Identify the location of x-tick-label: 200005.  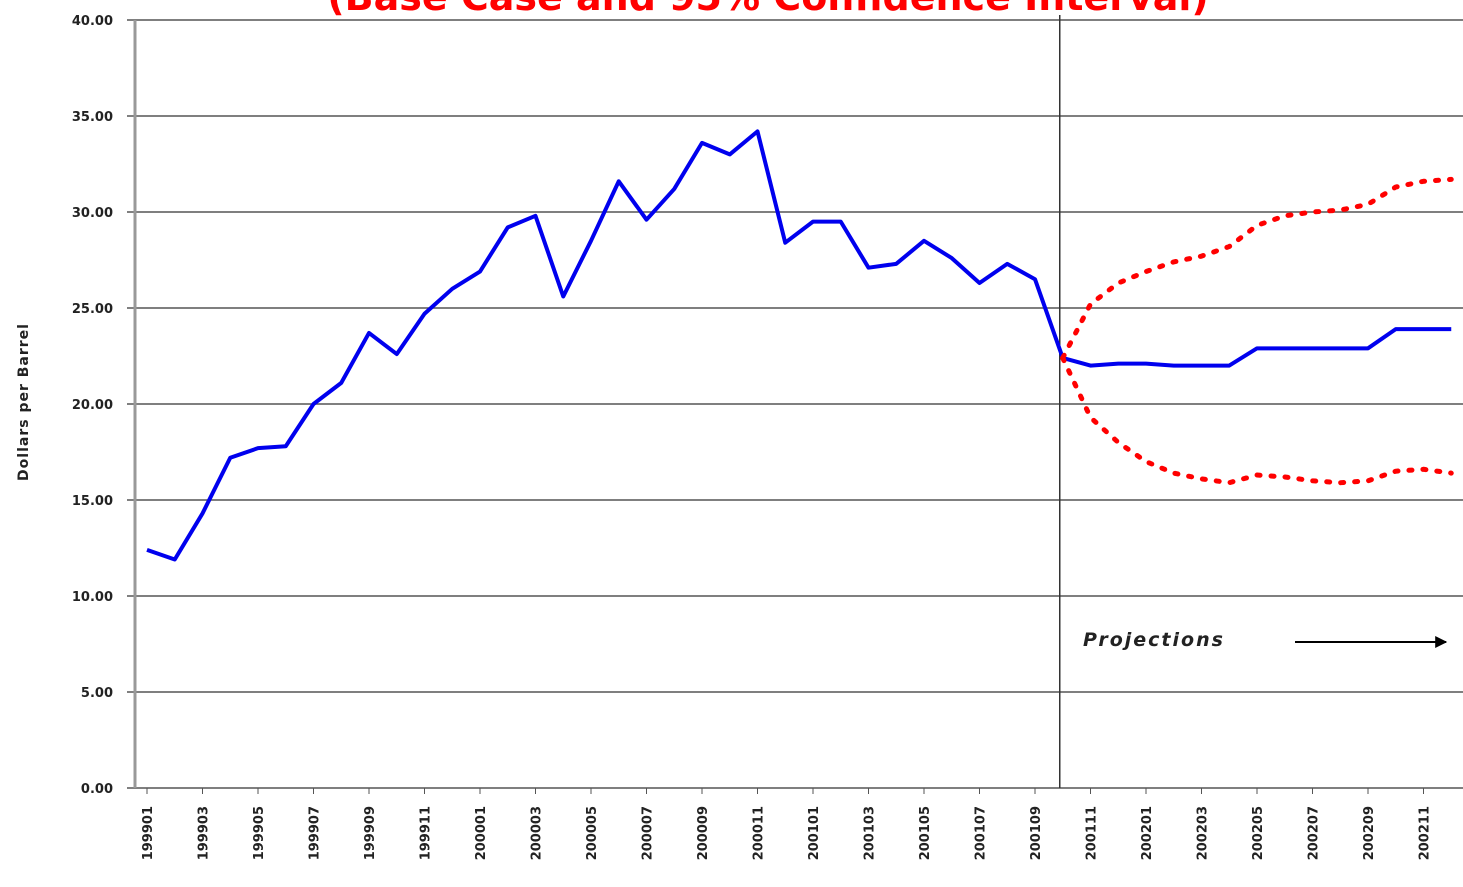
(592, 833).